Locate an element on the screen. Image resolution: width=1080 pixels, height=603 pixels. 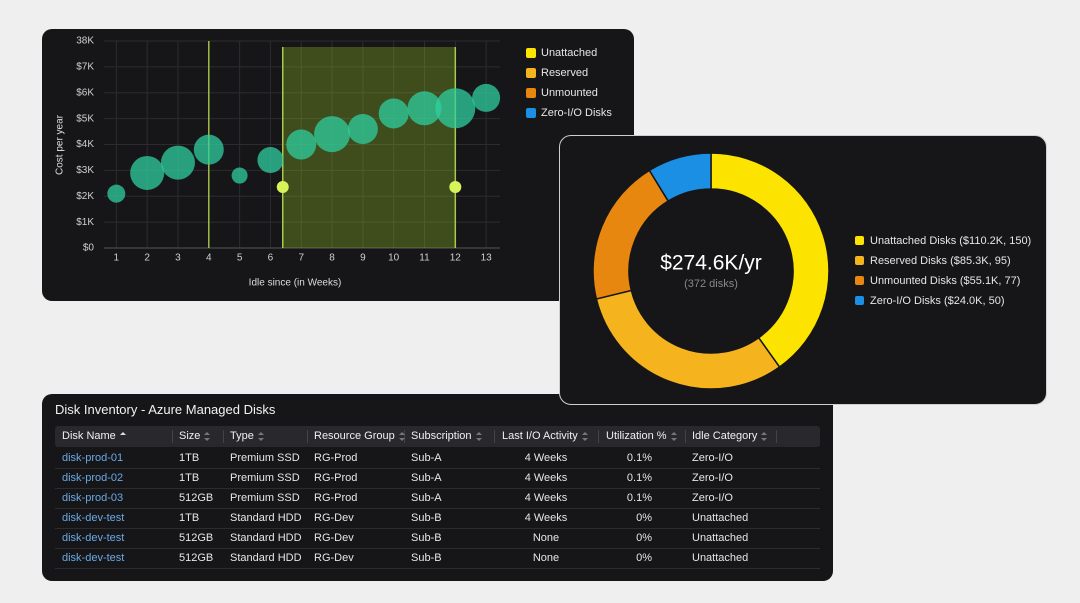
x-tick-label: 3 is located at coordinates (178, 258).